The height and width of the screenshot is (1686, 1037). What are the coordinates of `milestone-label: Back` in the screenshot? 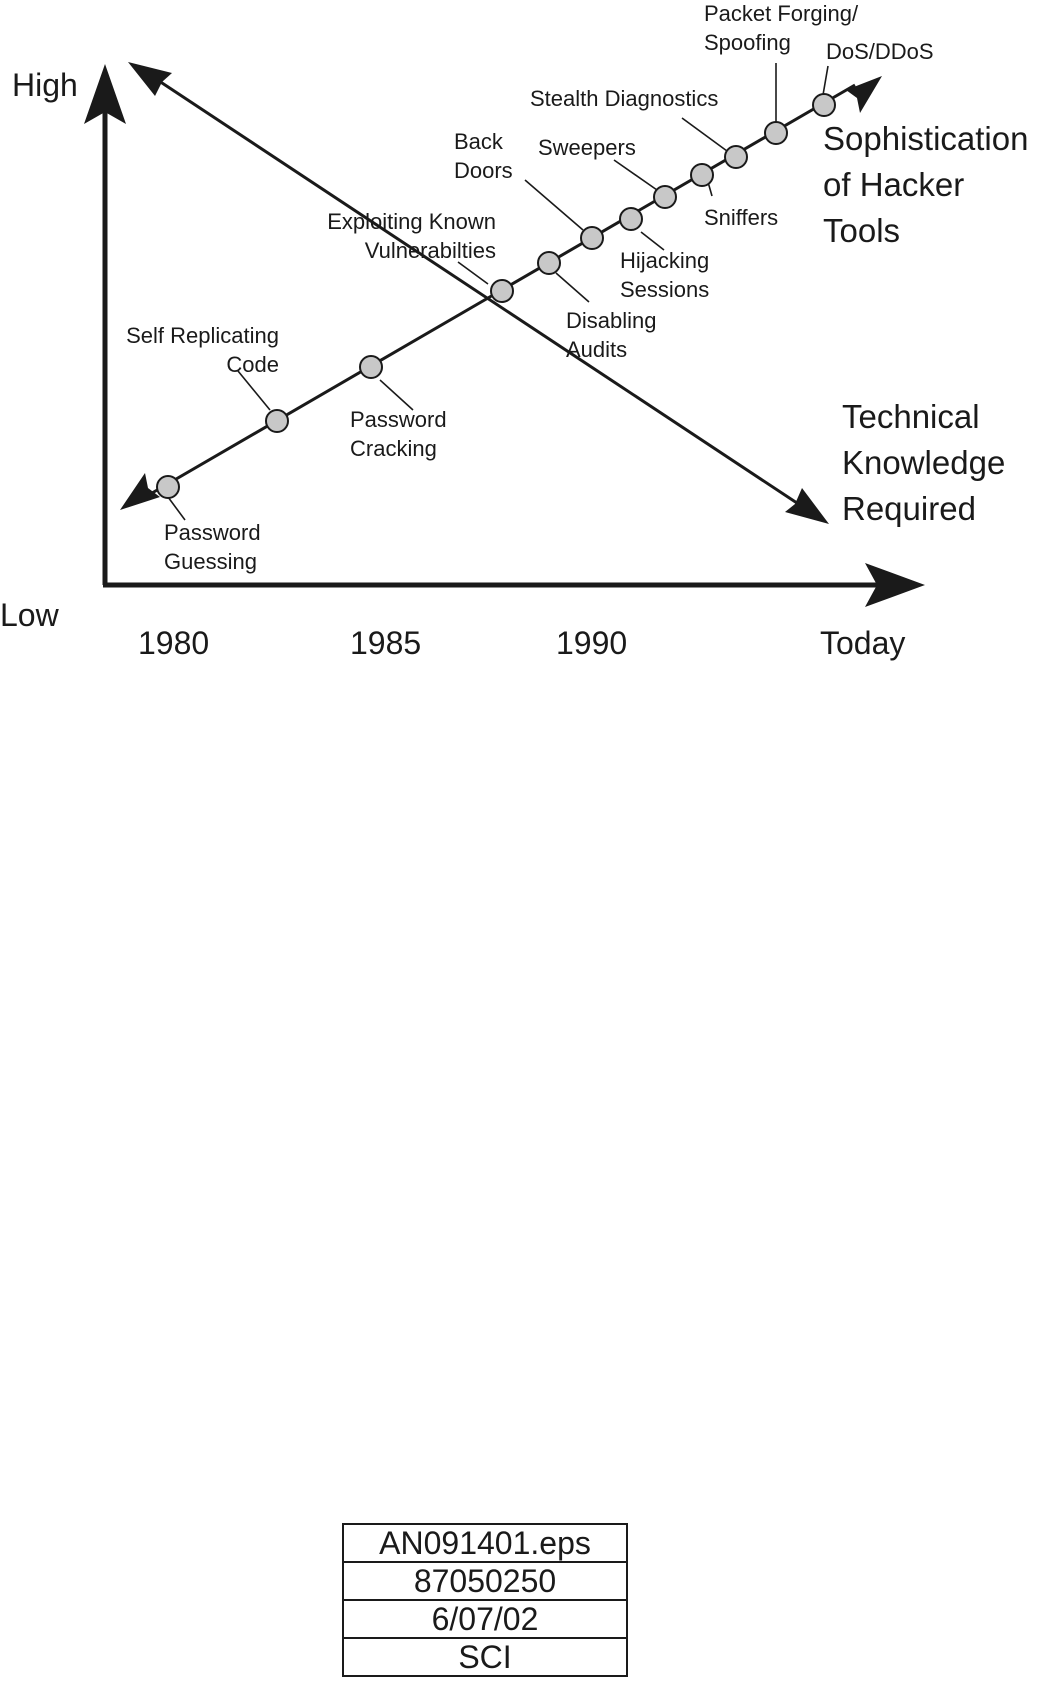 It's located at (479, 141).